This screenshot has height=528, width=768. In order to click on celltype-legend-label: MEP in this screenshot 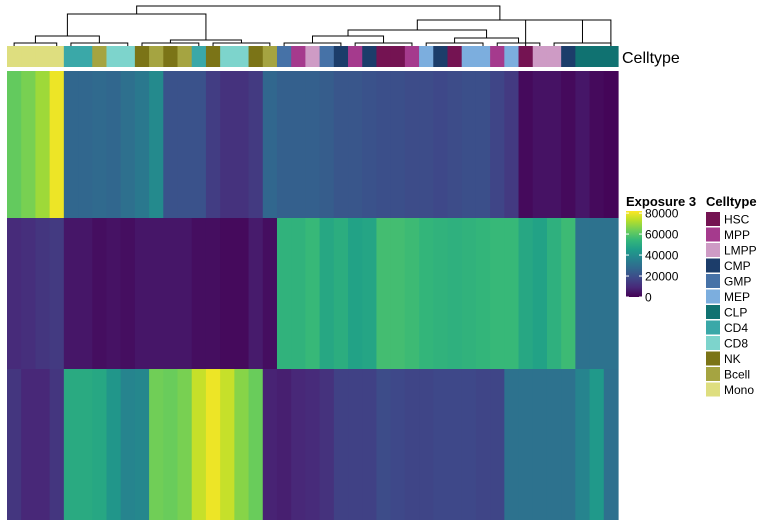, I will do `click(737, 297)`.